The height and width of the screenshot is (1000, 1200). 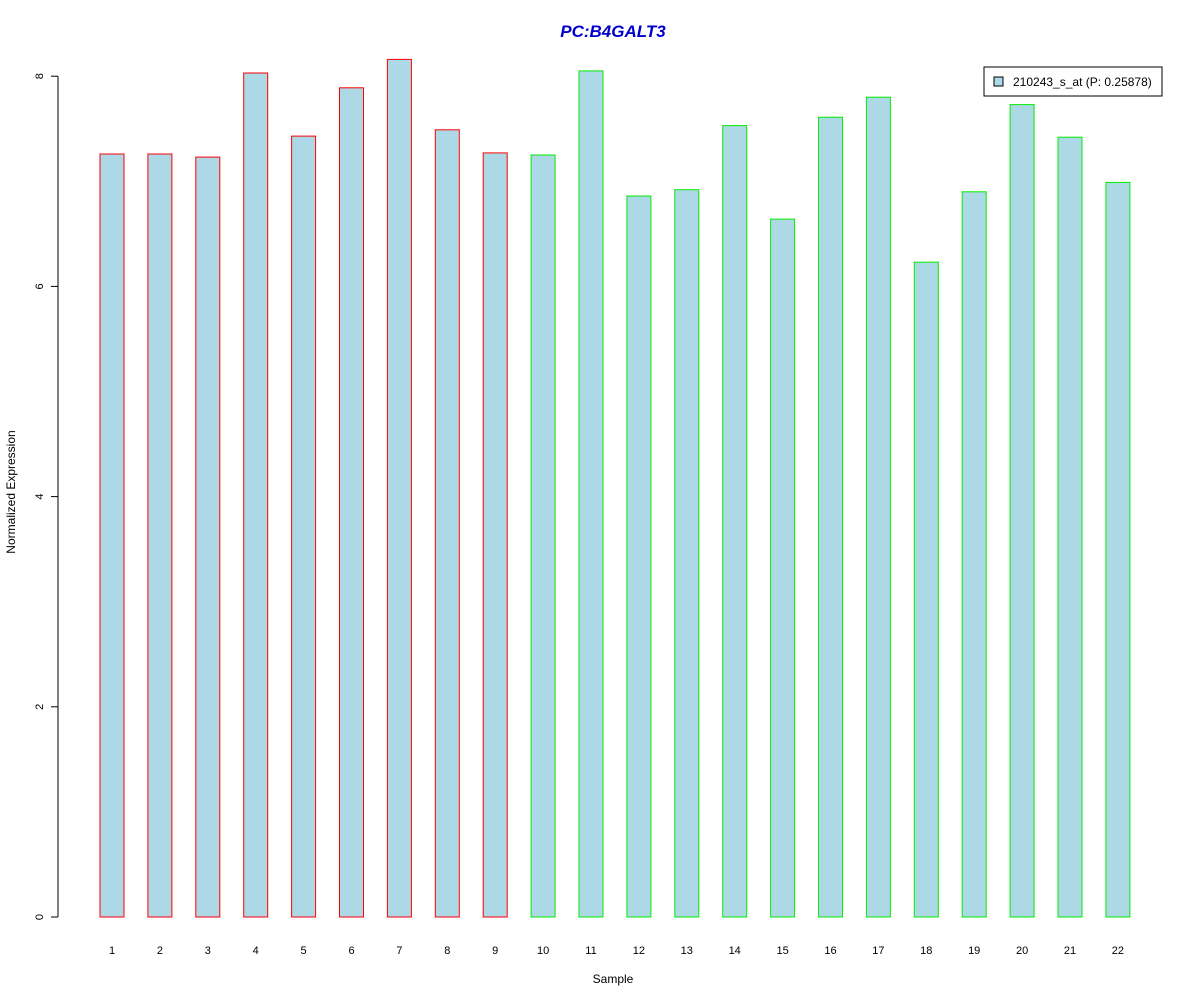 What do you see at coordinates (256, 951) in the screenshot?
I see `x-tick-label: 4` at bounding box center [256, 951].